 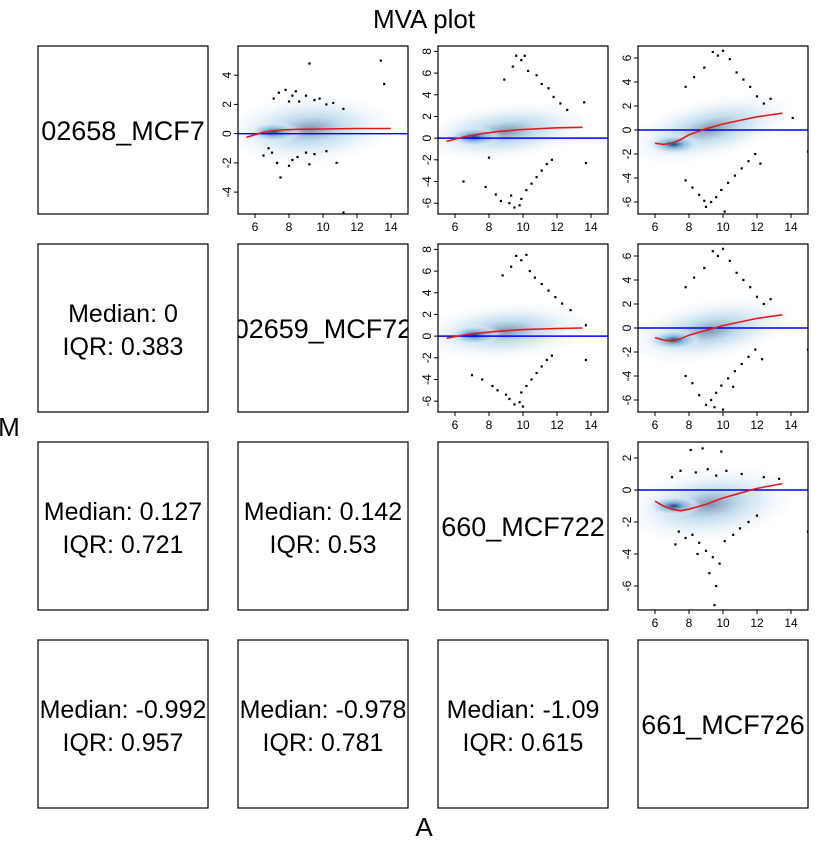 I want to click on stats-cell: Median: 0.127 IQR: 0.721, so click(x=123, y=526).